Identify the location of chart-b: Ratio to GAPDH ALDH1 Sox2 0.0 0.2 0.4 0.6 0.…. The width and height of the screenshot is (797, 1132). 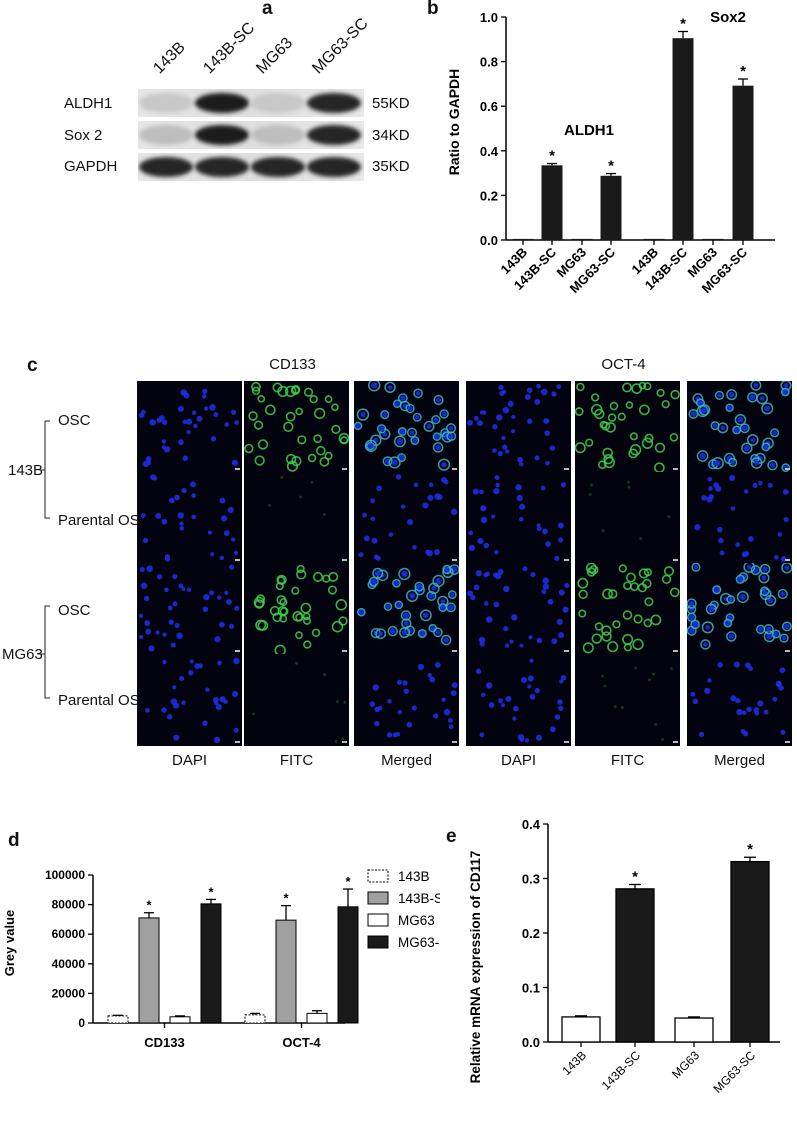
(610, 152).